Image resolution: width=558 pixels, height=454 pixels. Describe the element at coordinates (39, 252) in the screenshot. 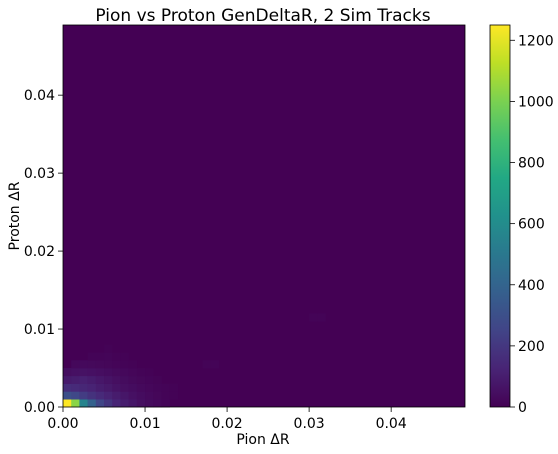

I see `y-tick-label: 0.02` at that location.